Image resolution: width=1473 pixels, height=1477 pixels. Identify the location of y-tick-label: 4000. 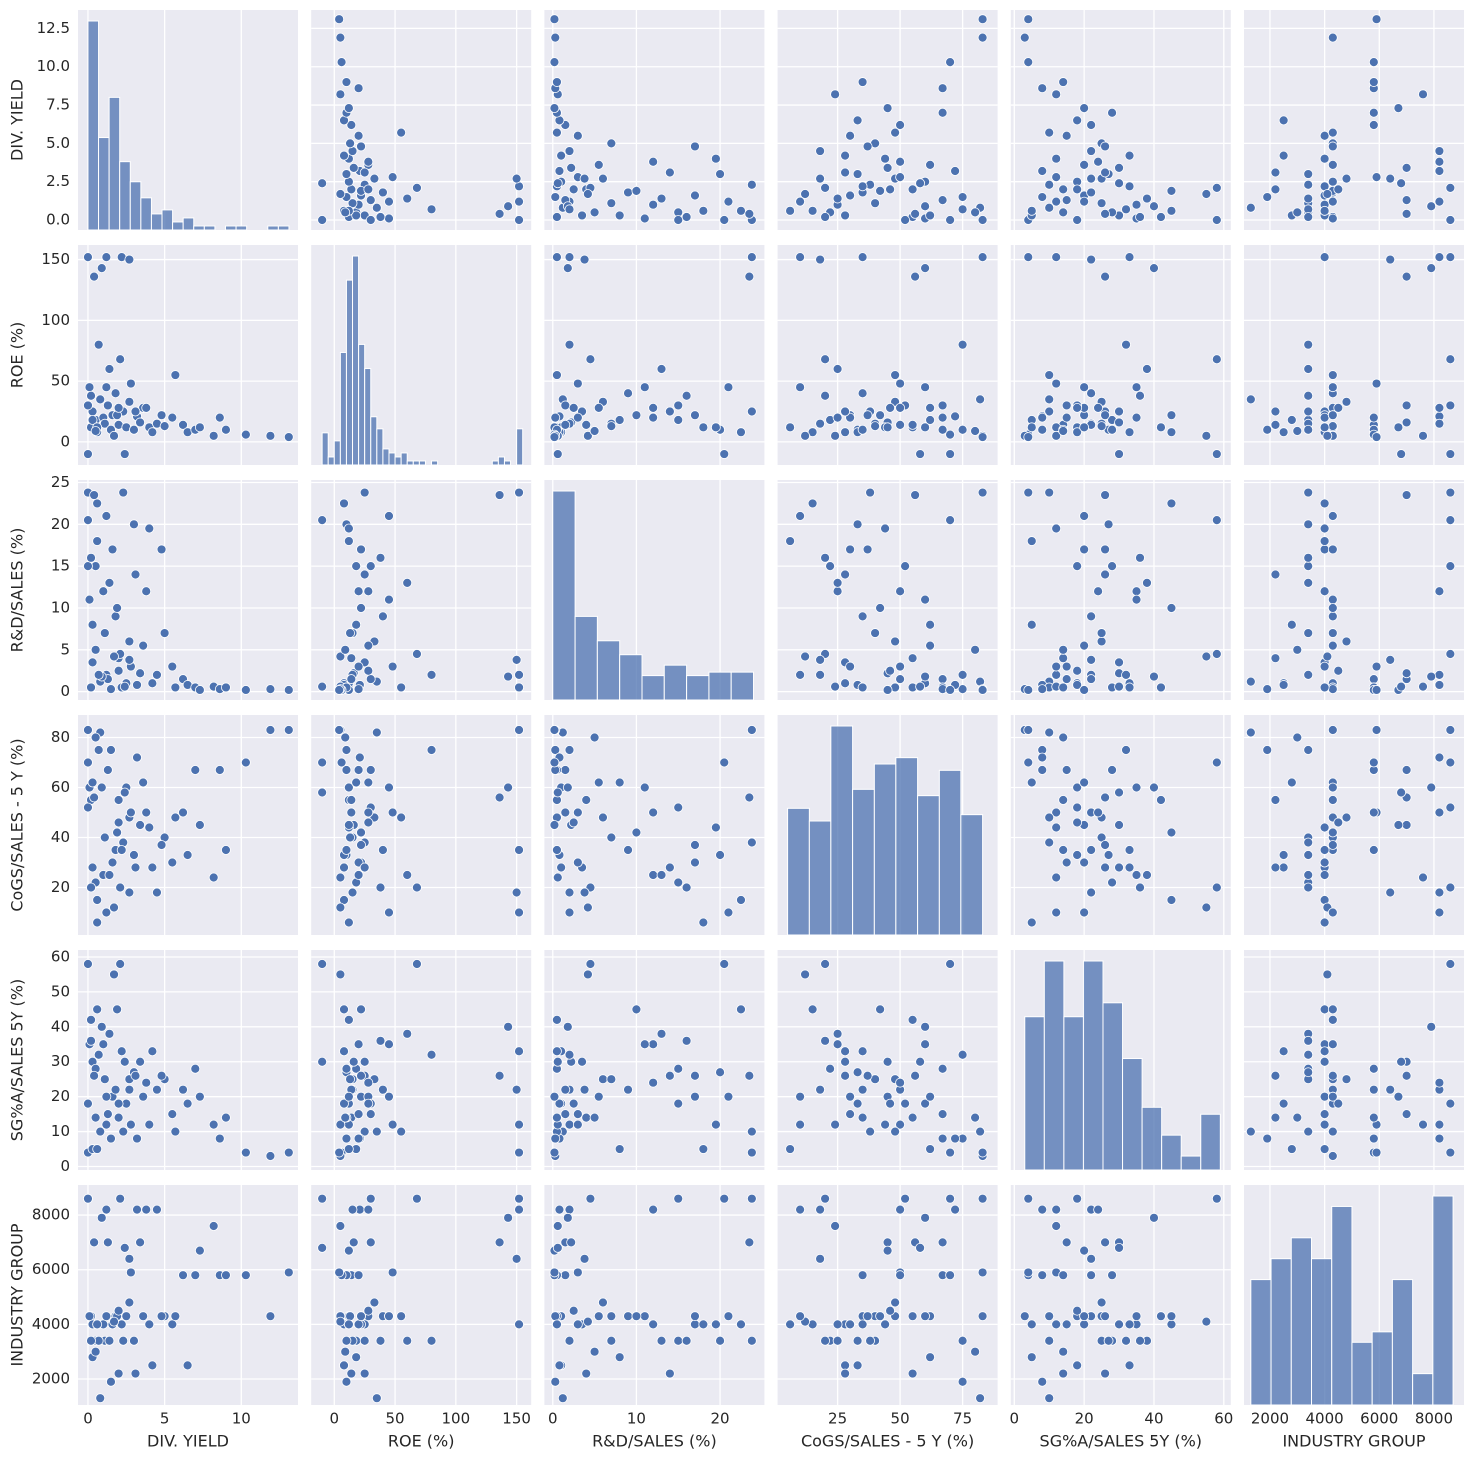
(51, 1324).